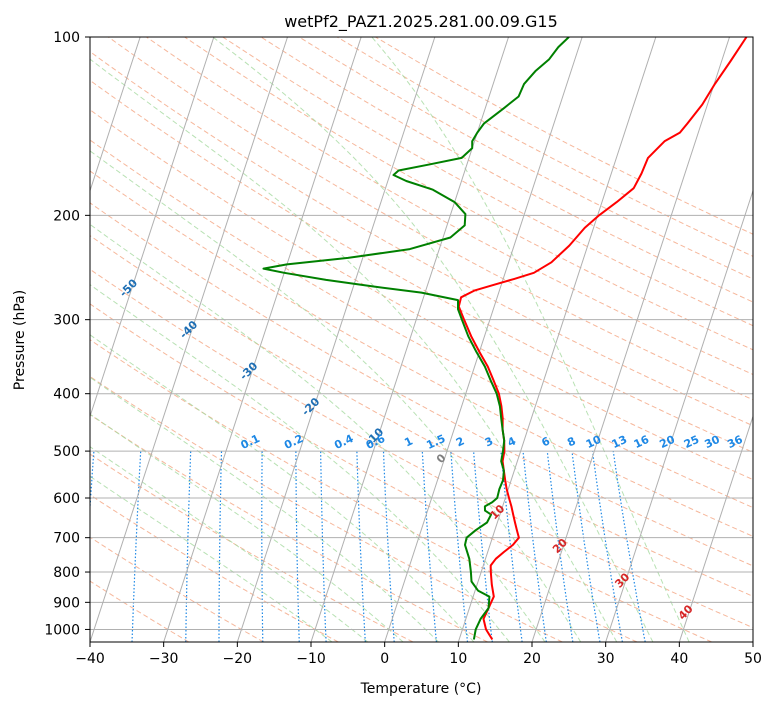 This screenshot has height=708, width=775. Describe the element at coordinates (512, 441) in the screenshot. I see `mixing-ratio-label: 4` at that location.